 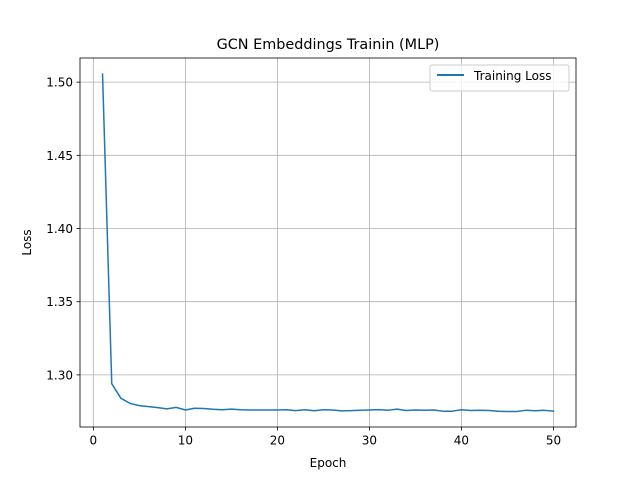 What do you see at coordinates (328, 45) in the screenshot?
I see `chart-title: GCN Embeddings Trainin (MLP)` at bounding box center [328, 45].